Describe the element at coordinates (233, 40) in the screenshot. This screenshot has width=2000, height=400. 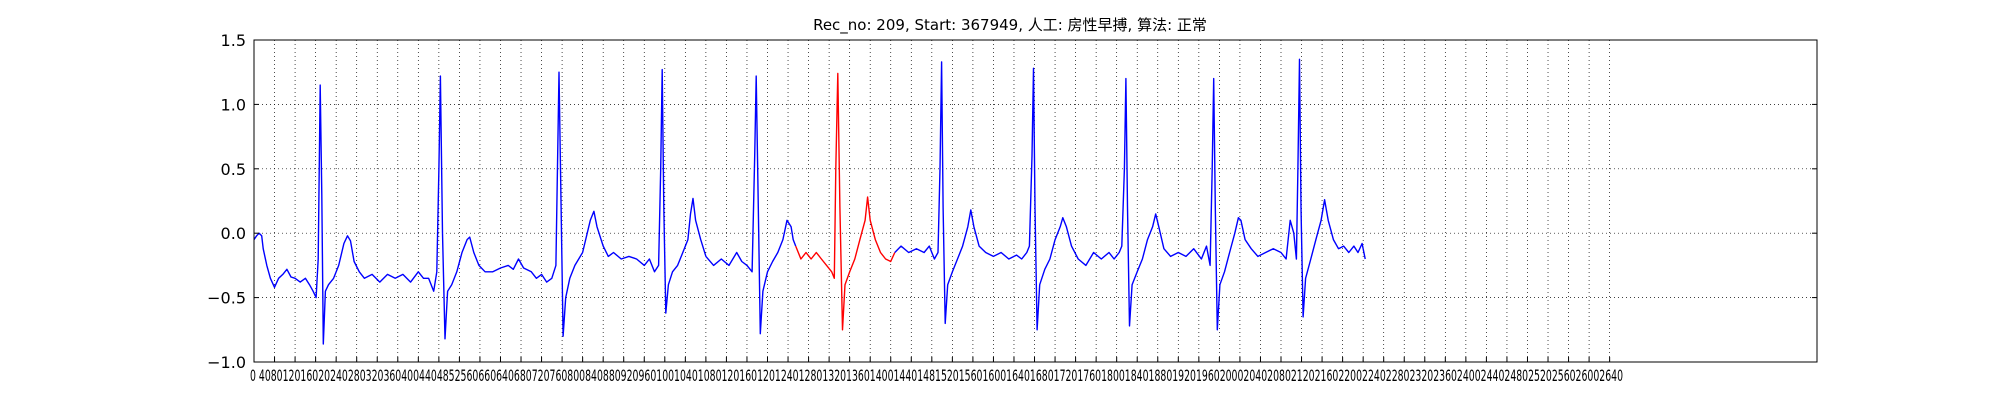
I see `y-tick-label: 1.5` at that location.